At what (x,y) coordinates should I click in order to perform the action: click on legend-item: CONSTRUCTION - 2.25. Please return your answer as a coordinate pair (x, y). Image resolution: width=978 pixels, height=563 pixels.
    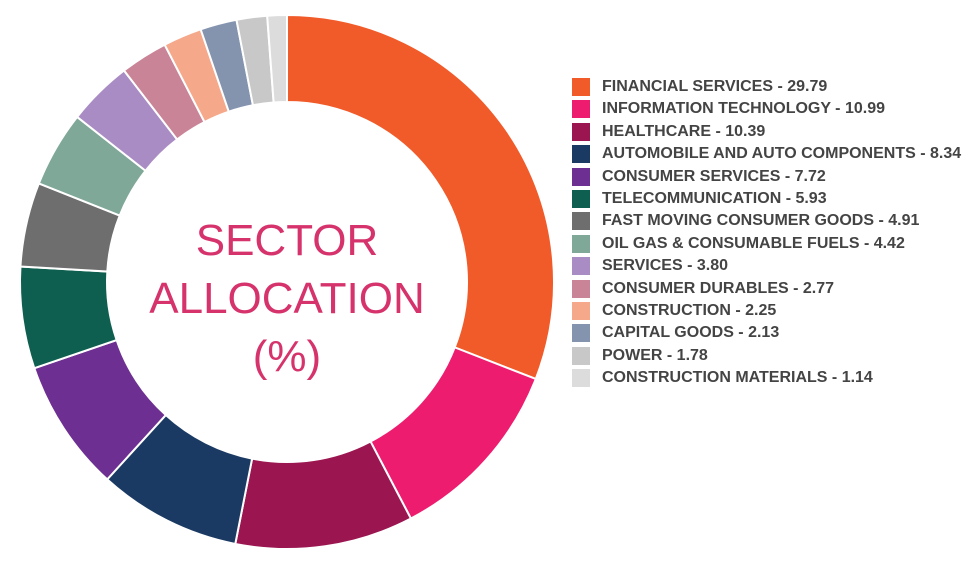
    Looking at the image, I should click on (772, 311).